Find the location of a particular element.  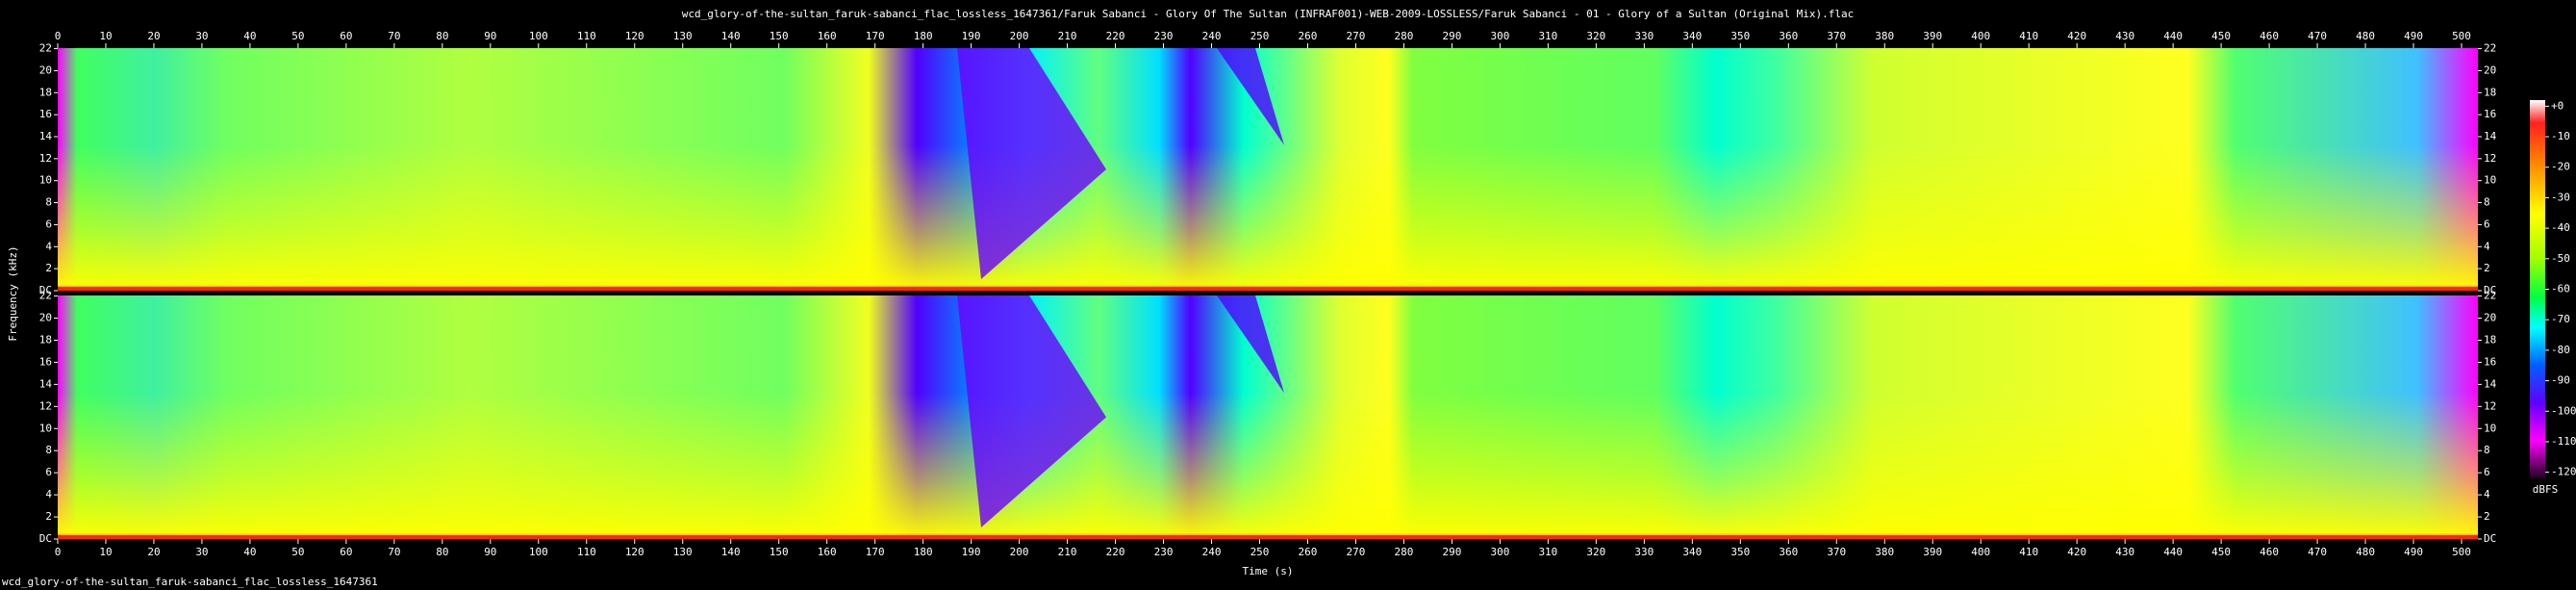

noise-floor is located at coordinates (1268, 288).